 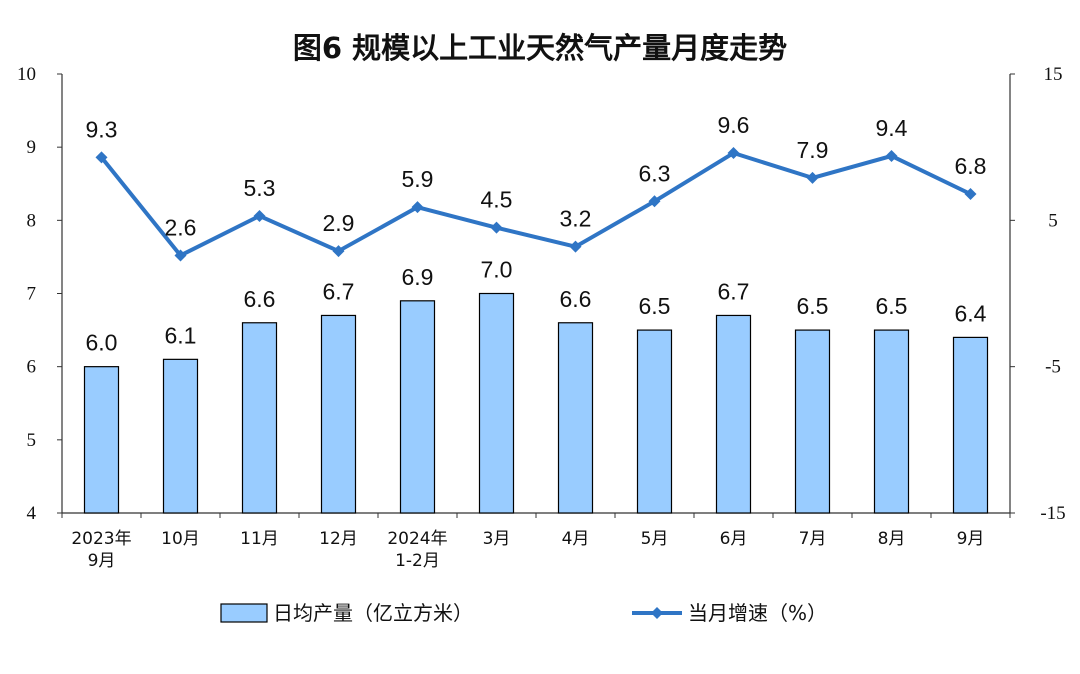 I want to click on x-tick-label: 2023年, so click(x=101, y=539).